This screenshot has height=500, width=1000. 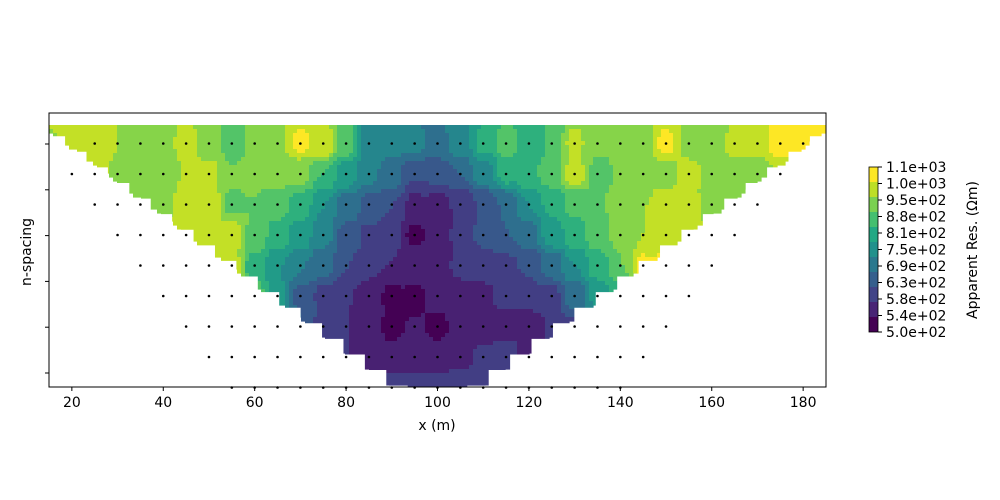 I want to click on colorbar-tick-label: 7.5e+02, so click(x=916, y=251).